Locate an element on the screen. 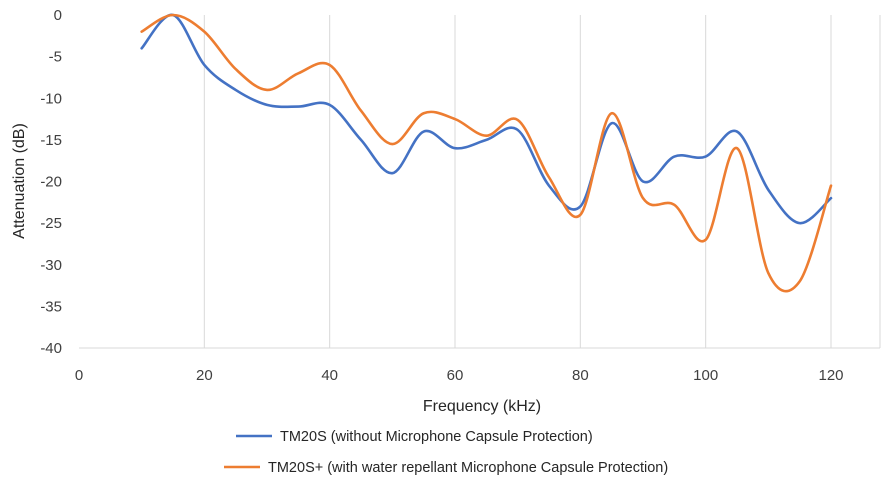 This screenshot has width=888, height=481. y-tick-label: -5 is located at coordinates (55, 57).